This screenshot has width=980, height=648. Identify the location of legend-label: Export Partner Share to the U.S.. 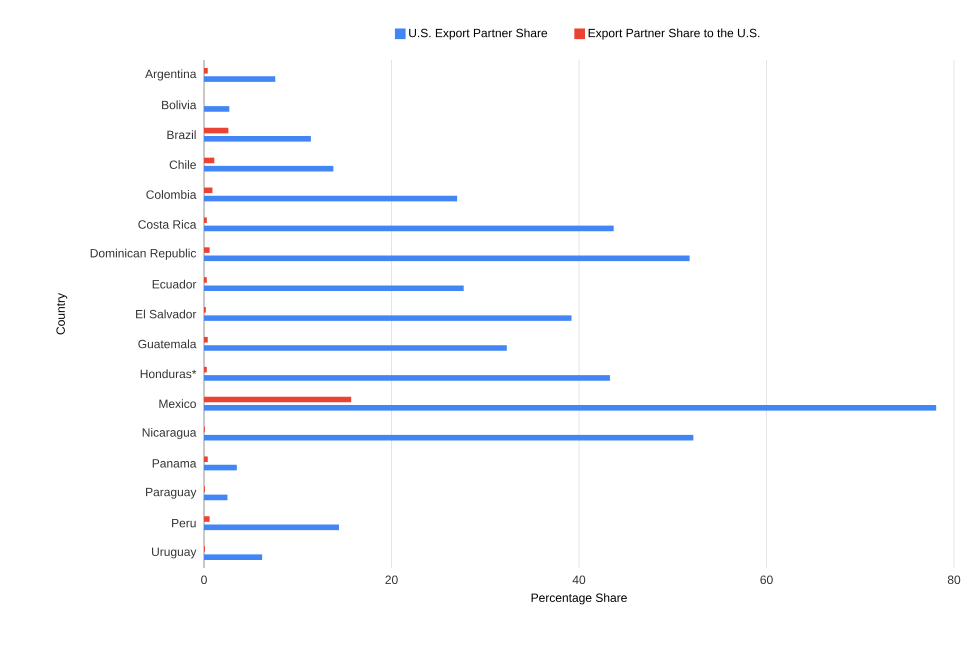
(674, 34).